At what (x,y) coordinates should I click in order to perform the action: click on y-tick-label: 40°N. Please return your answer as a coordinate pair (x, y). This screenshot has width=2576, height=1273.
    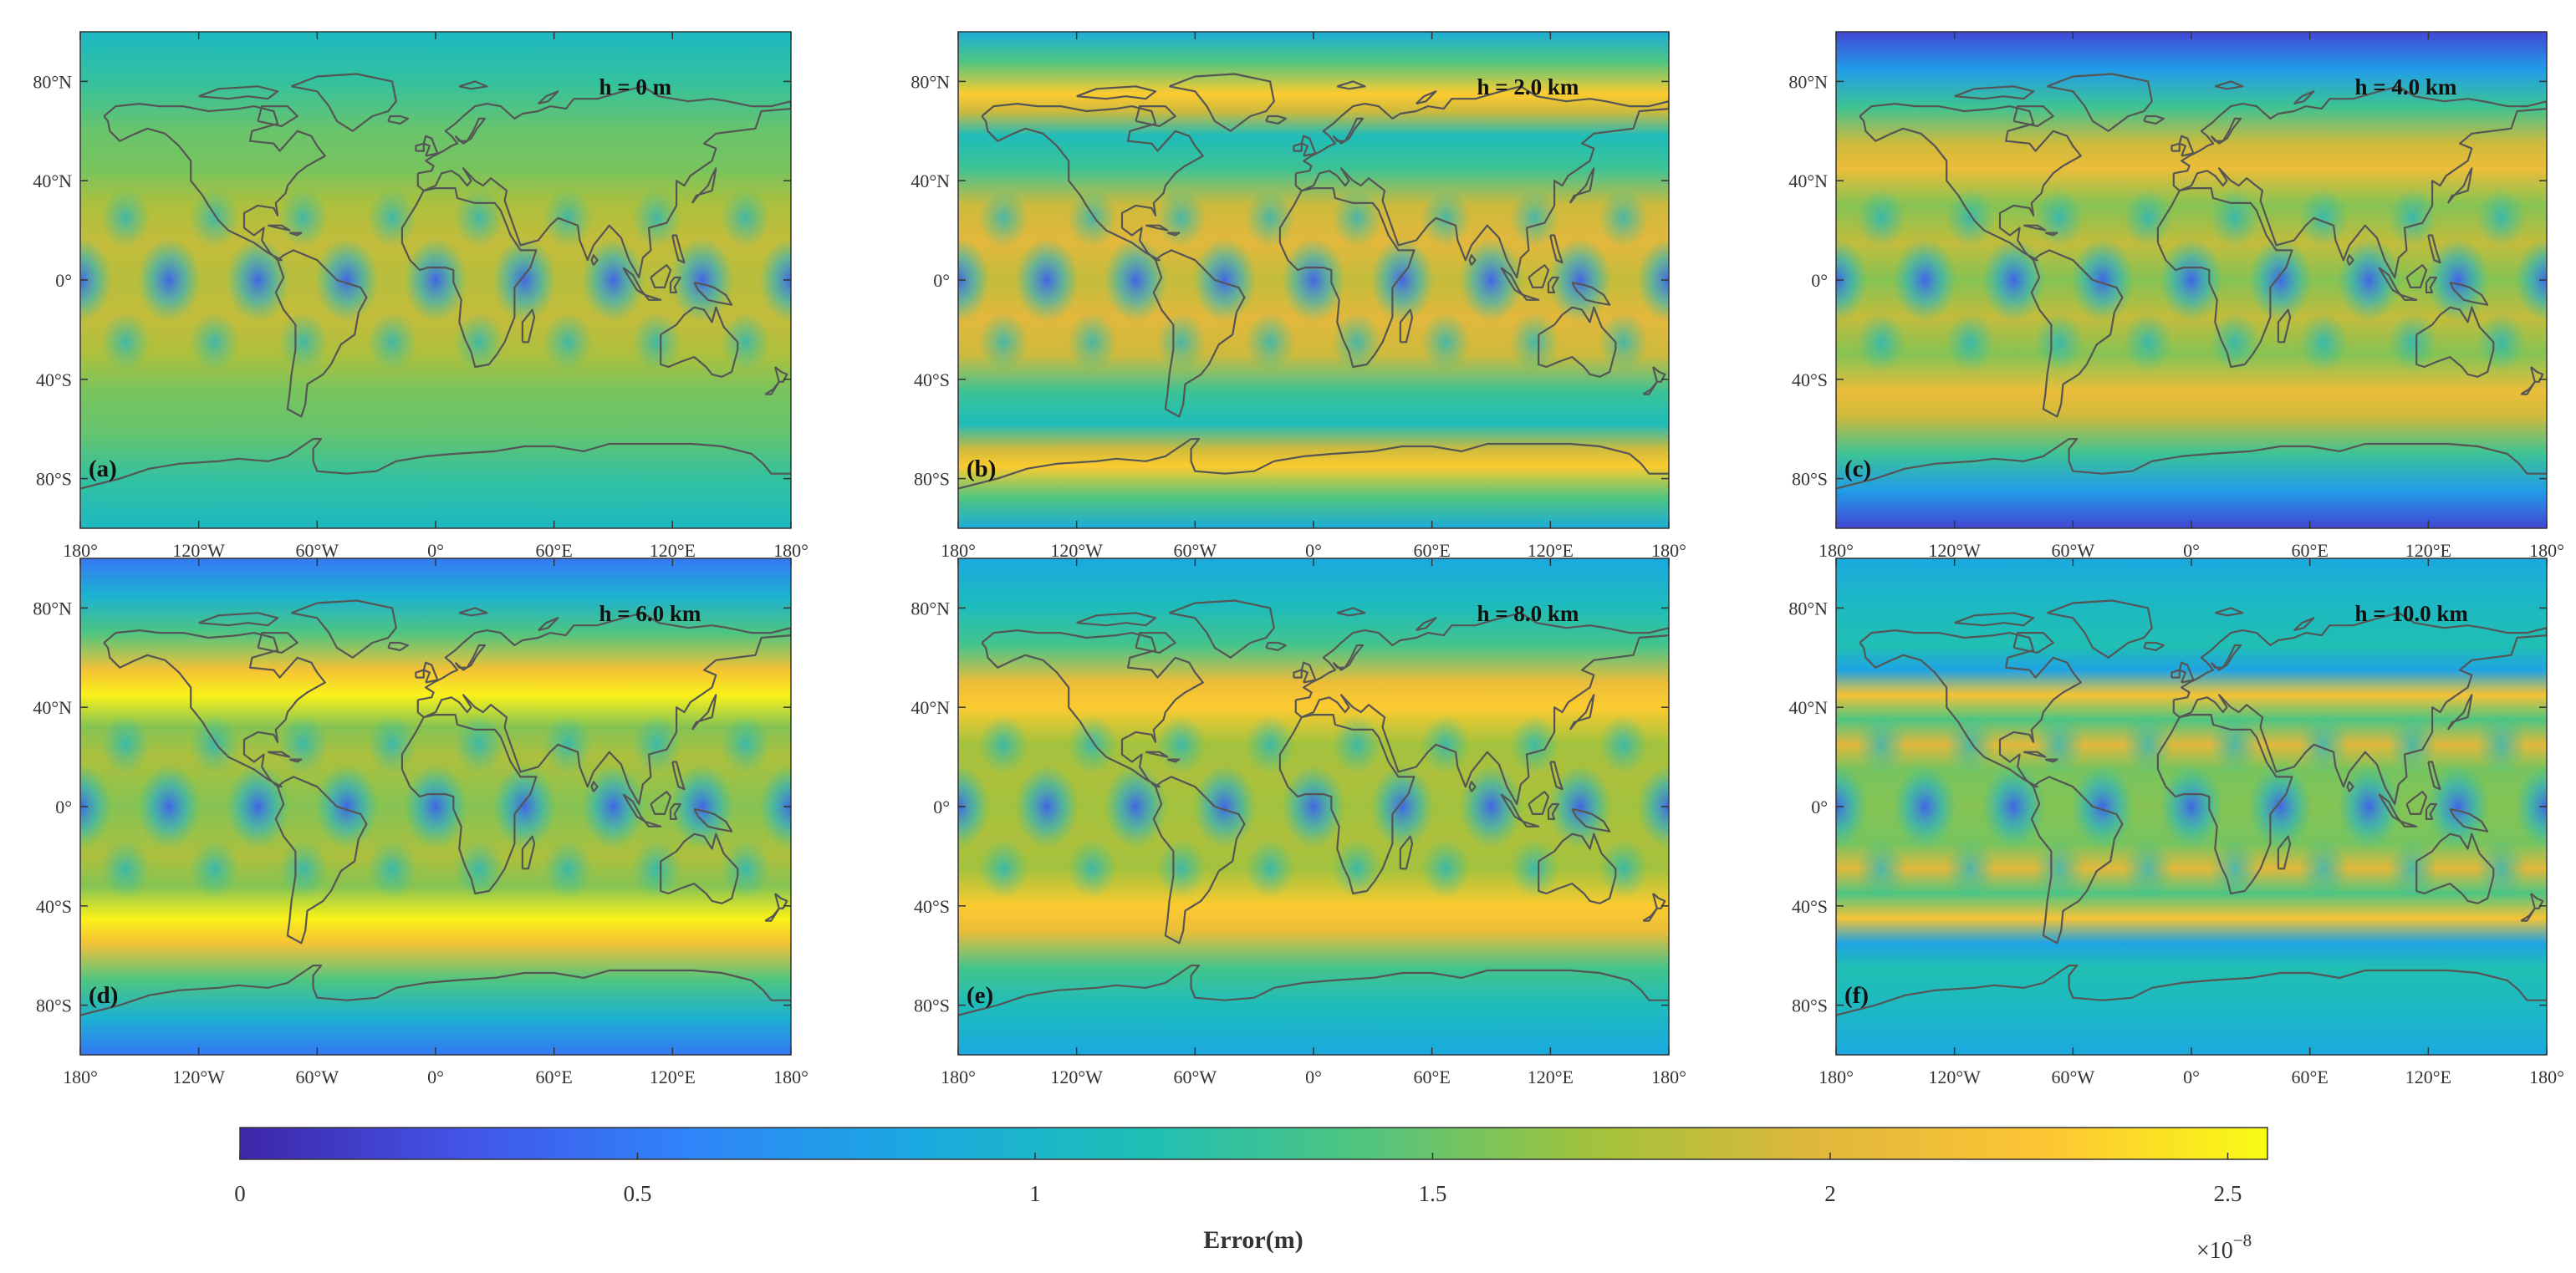
    Looking at the image, I should click on (930, 181).